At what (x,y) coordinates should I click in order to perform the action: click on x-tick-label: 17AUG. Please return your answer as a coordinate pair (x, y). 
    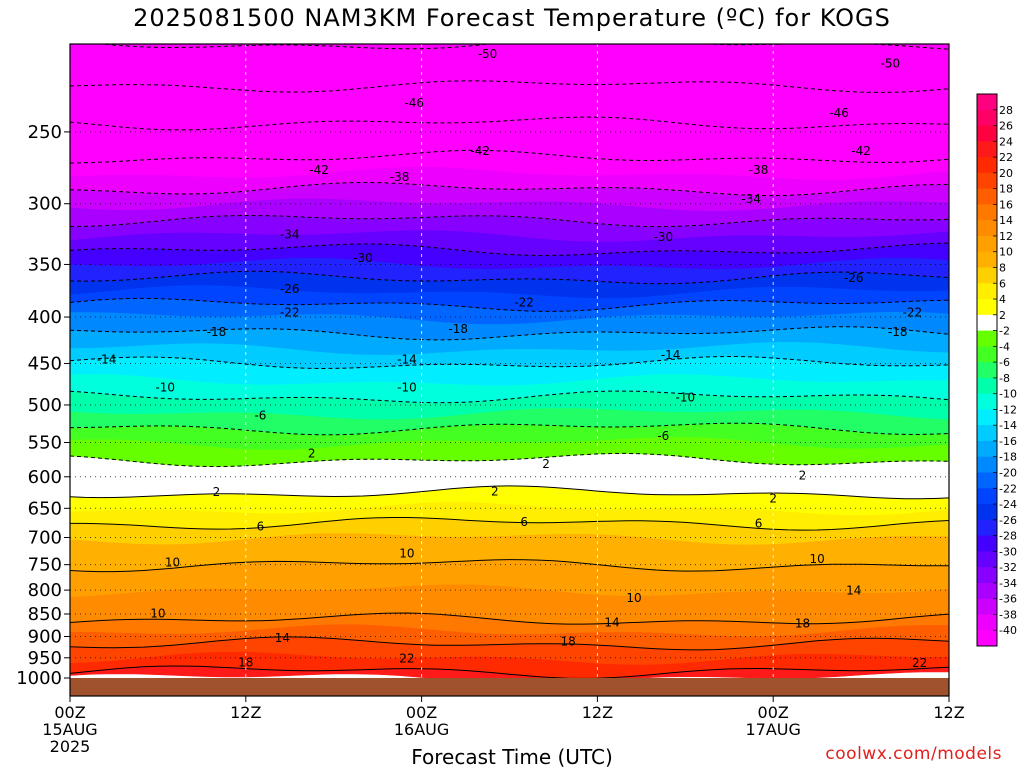
    Looking at the image, I should click on (772, 729).